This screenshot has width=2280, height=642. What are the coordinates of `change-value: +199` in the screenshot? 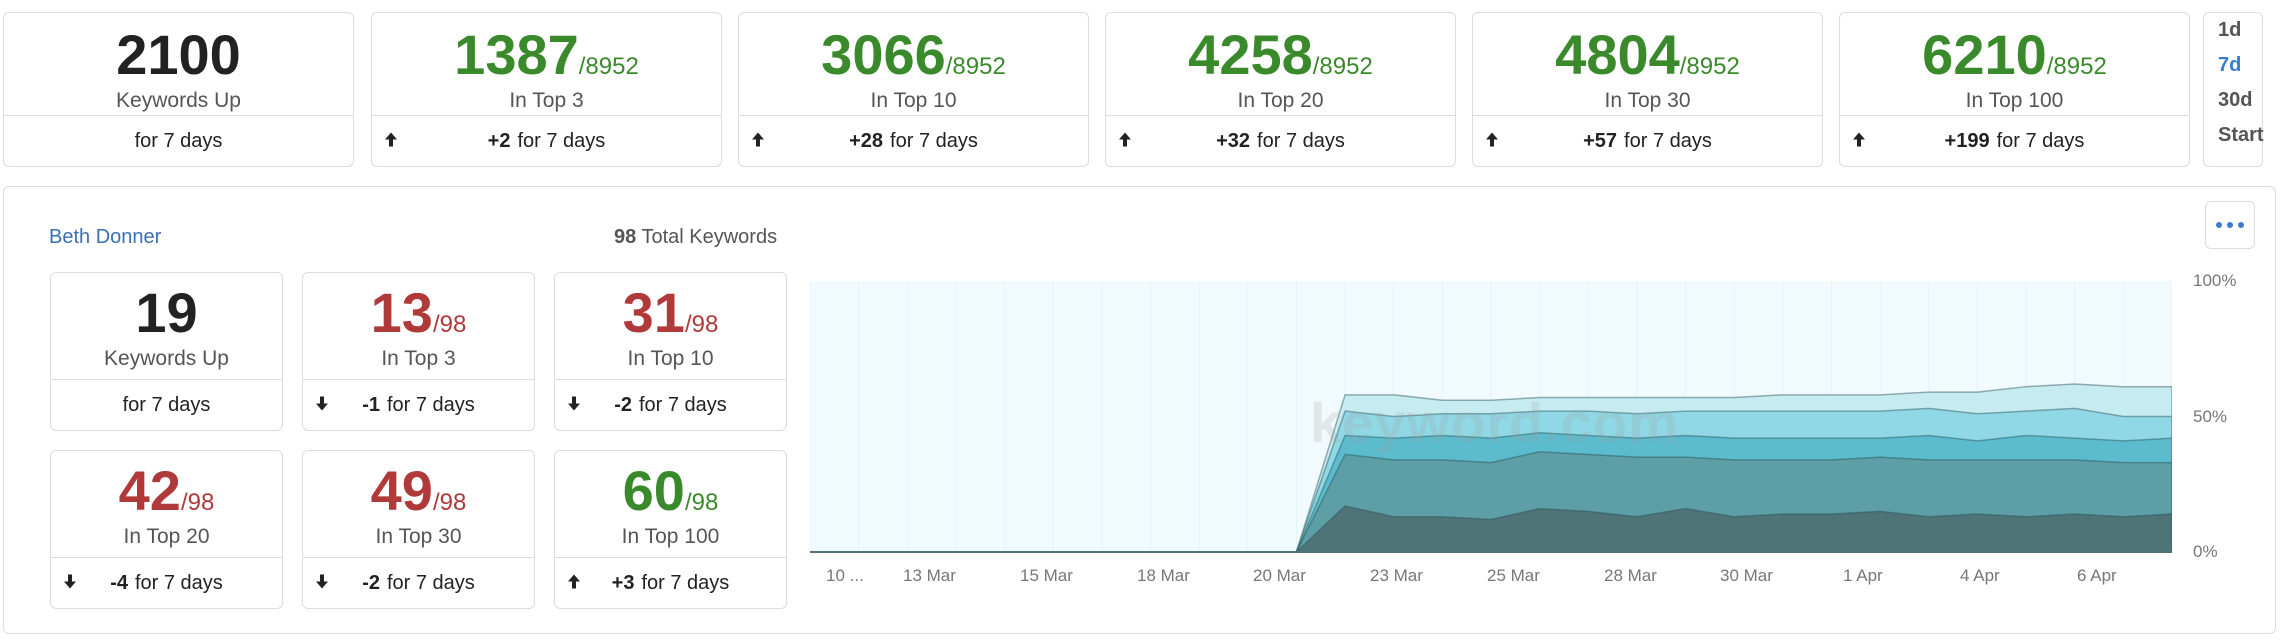 It's located at (1967, 140).